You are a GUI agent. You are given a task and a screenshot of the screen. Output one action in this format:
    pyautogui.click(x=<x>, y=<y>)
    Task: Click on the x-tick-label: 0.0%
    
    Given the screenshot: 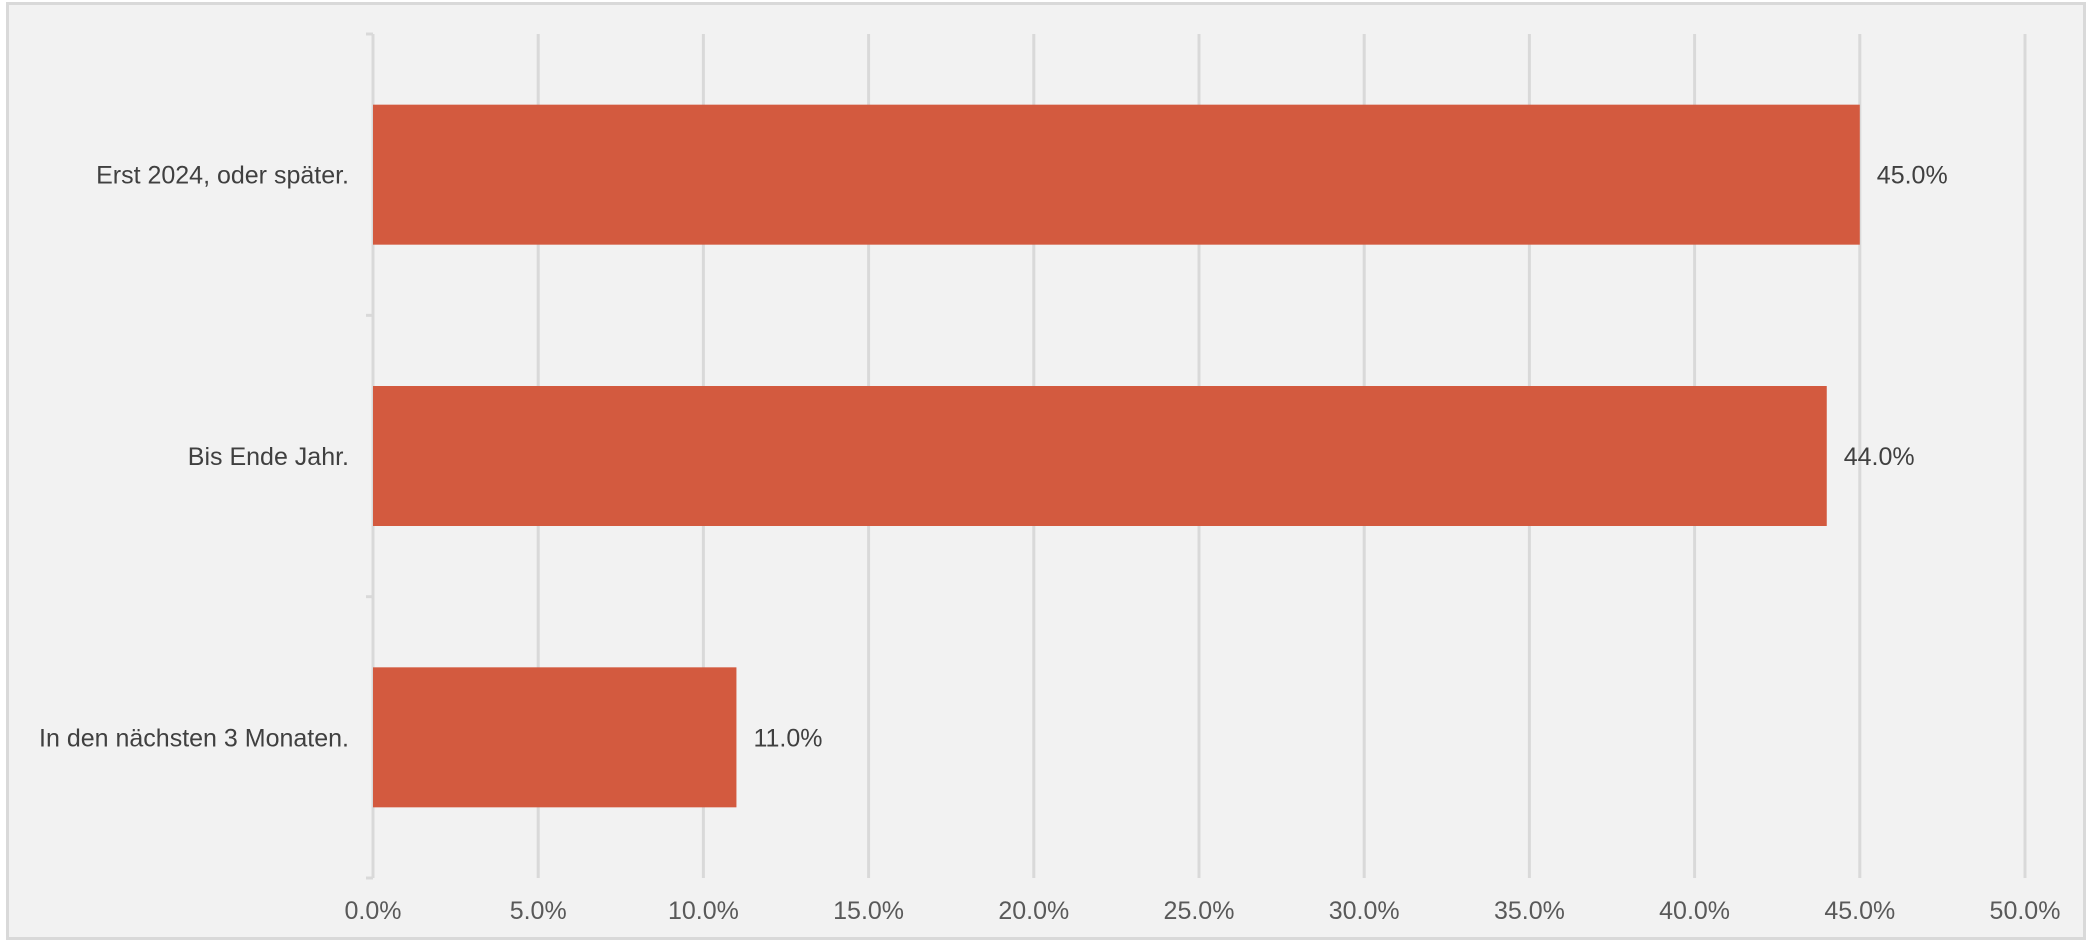 What is the action you would take?
    pyautogui.click(x=373, y=911)
    